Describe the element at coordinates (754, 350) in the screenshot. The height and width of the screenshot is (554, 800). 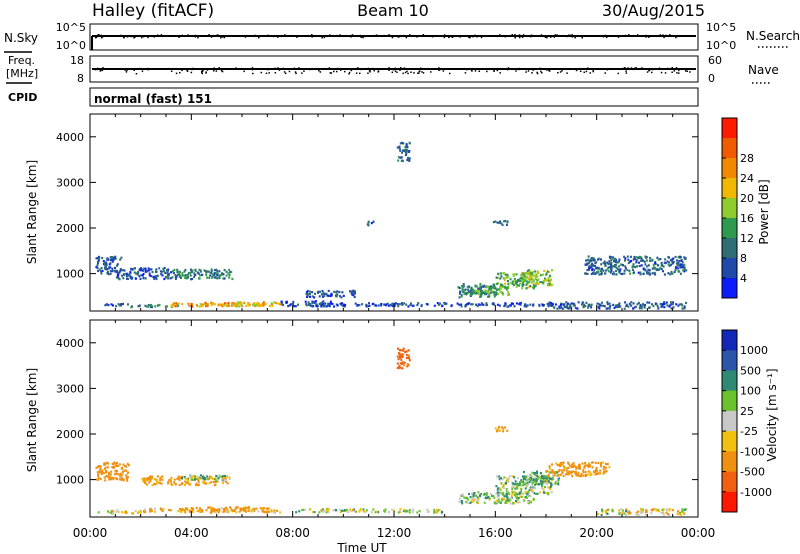
I see `colorbar-tick-label: 1000` at that location.